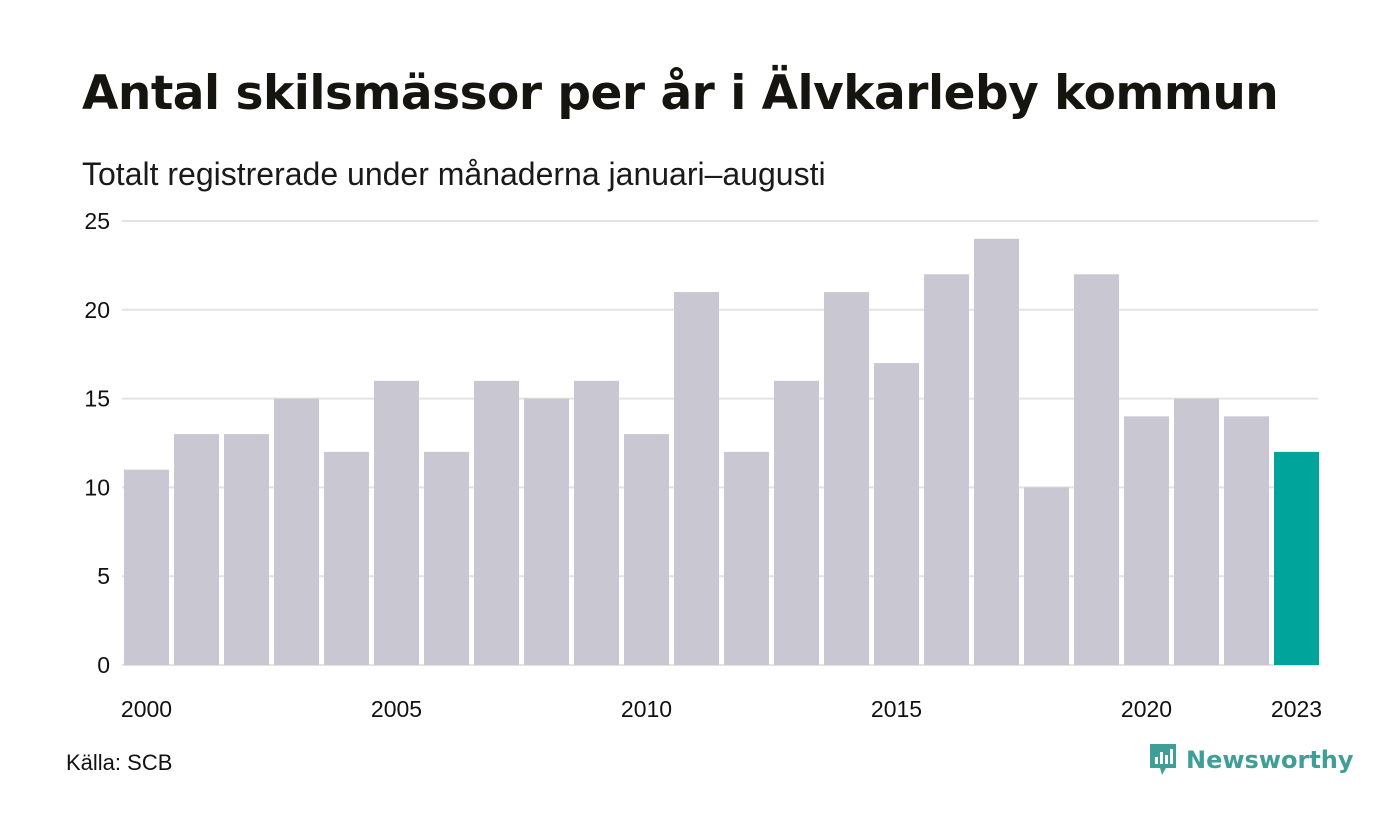 The width and height of the screenshot is (1400, 840). I want to click on bar-2020, so click(1146, 540).